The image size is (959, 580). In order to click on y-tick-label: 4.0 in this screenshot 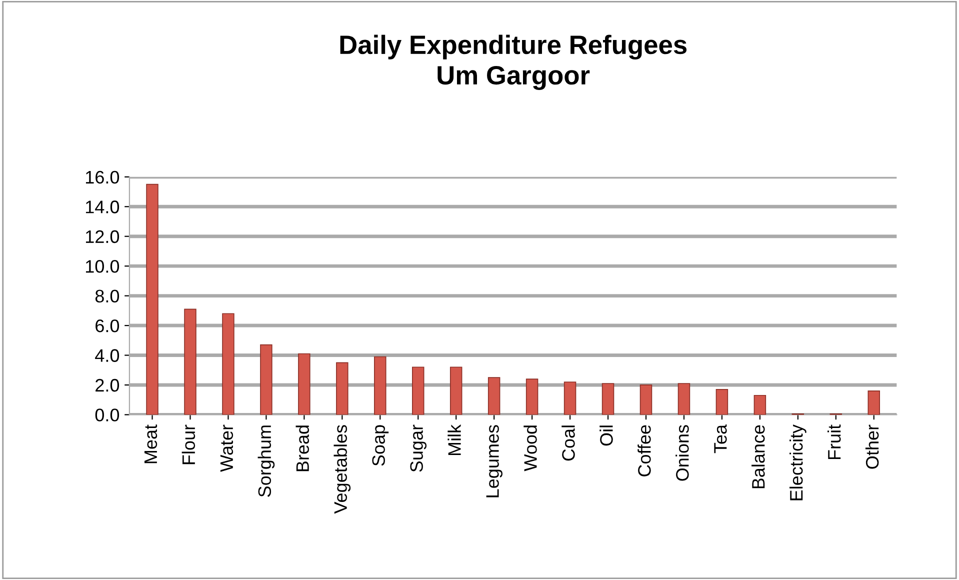, I will do `click(107, 355)`.